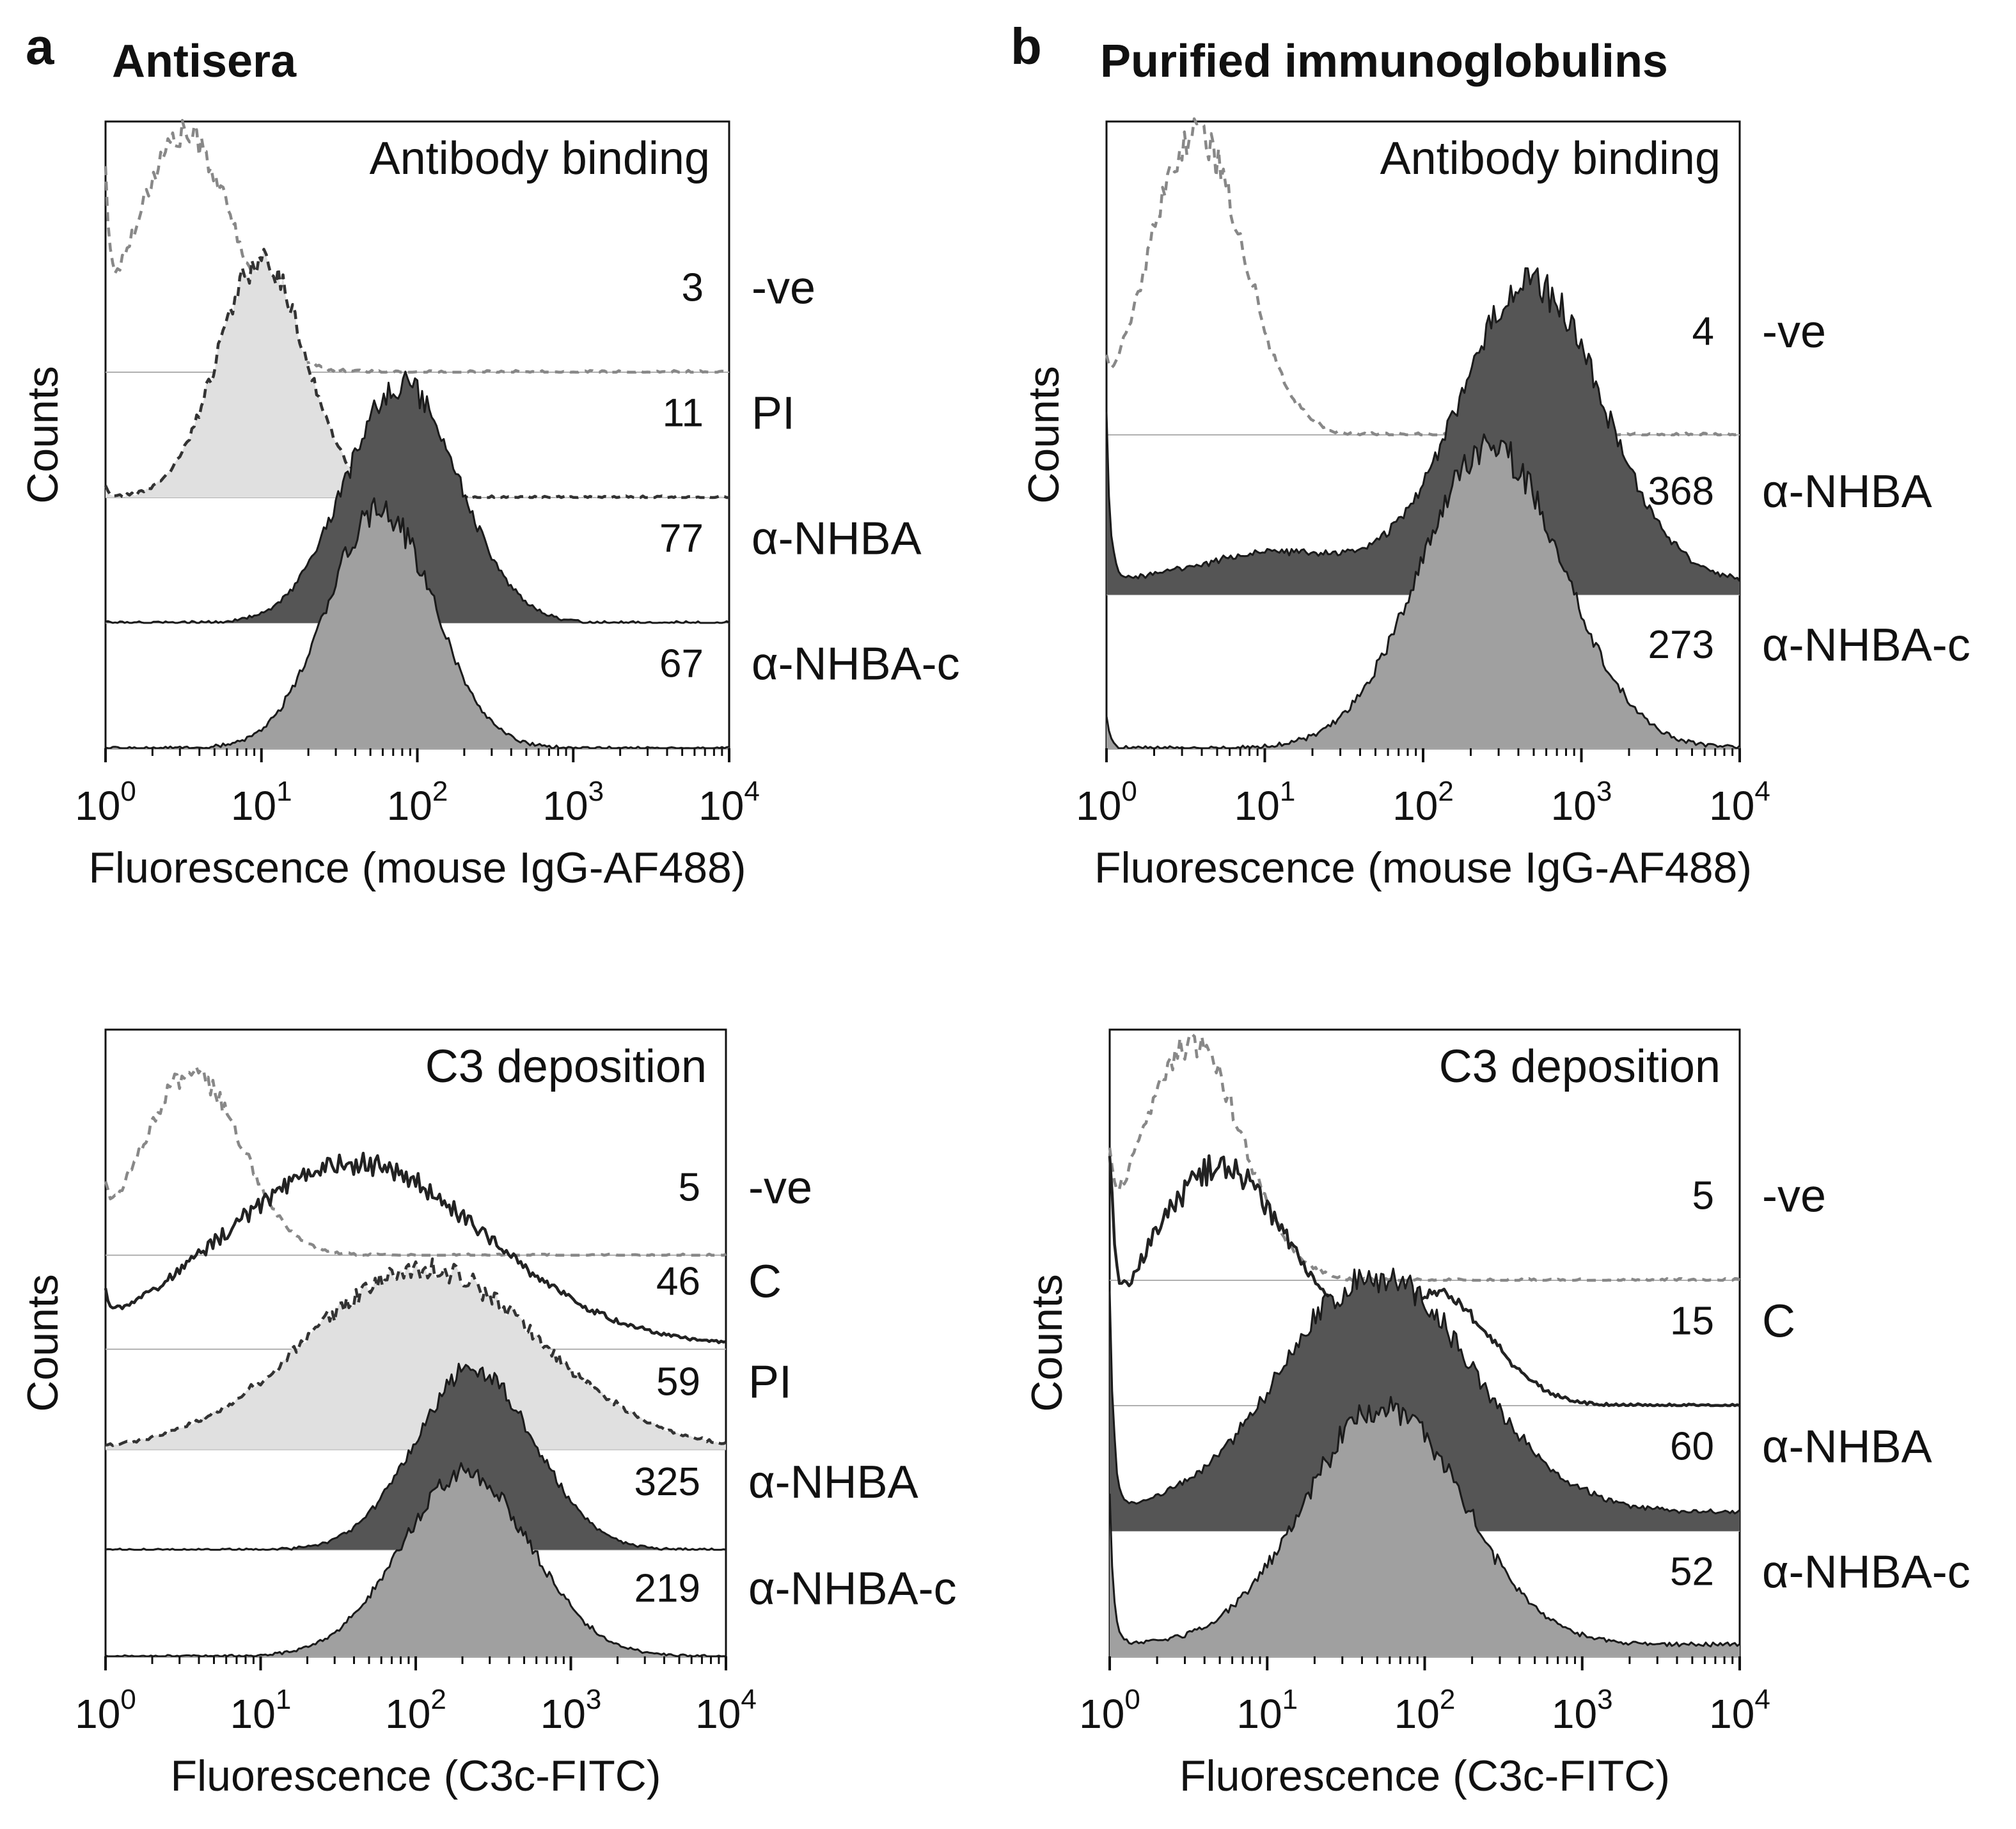  I want to click on histogram-neg-series: 3 -ve, so click(459, 246).